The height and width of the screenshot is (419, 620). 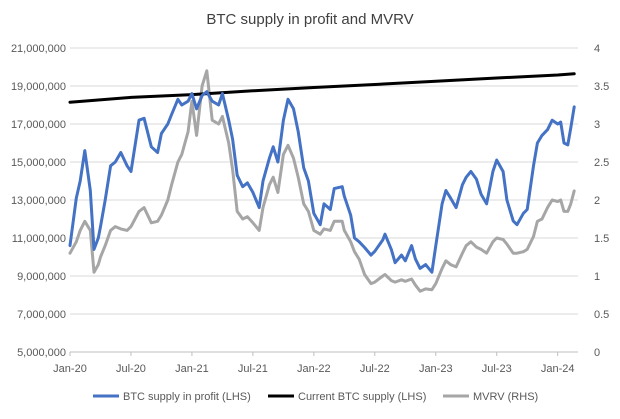 What do you see at coordinates (601, 239) in the screenshot?
I see `y-right-tick-label: 1.5` at bounding box center [601, 239].